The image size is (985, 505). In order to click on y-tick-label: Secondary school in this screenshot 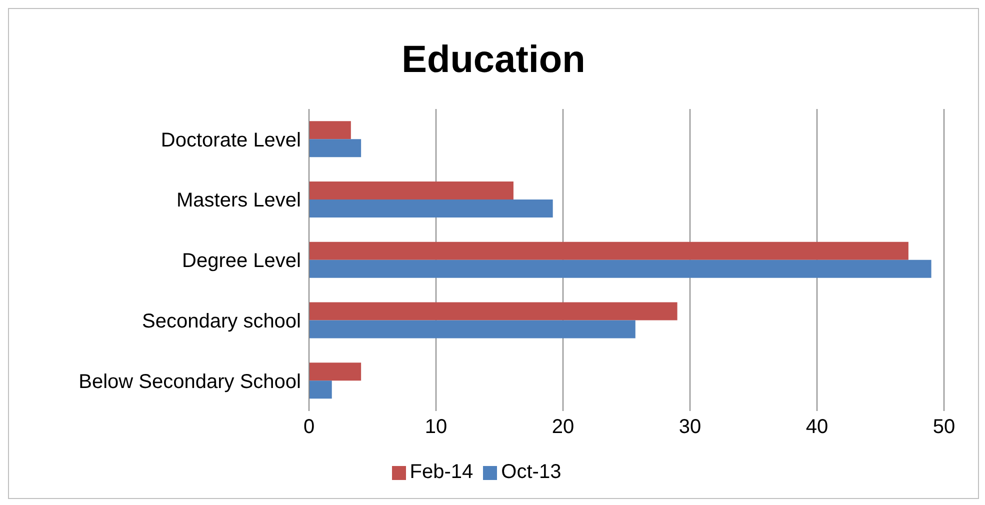, I will do `click(221, 321)`.